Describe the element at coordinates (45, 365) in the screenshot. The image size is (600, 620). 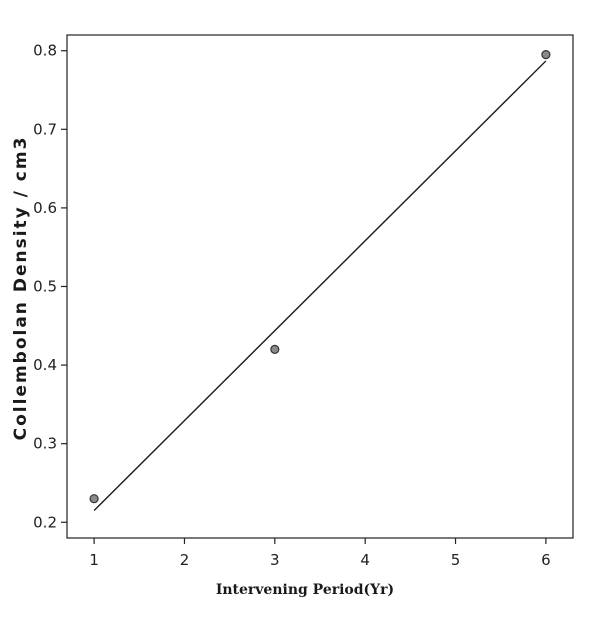
I see `y-tick-label: 0.4` at that location.